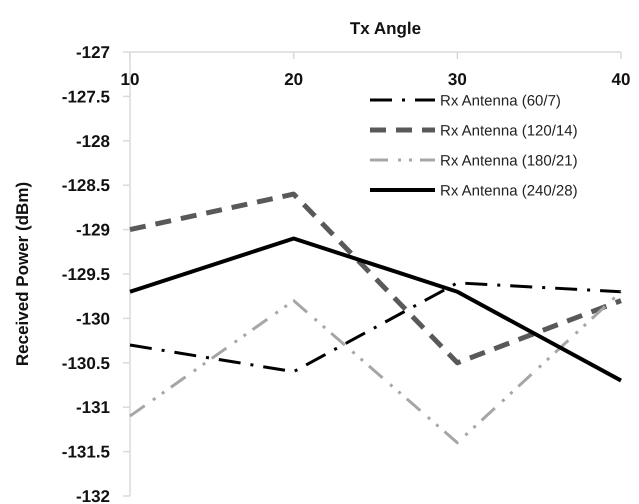  I want to click on legend-label: Rx Antenna (60/7), so click(500, 101).